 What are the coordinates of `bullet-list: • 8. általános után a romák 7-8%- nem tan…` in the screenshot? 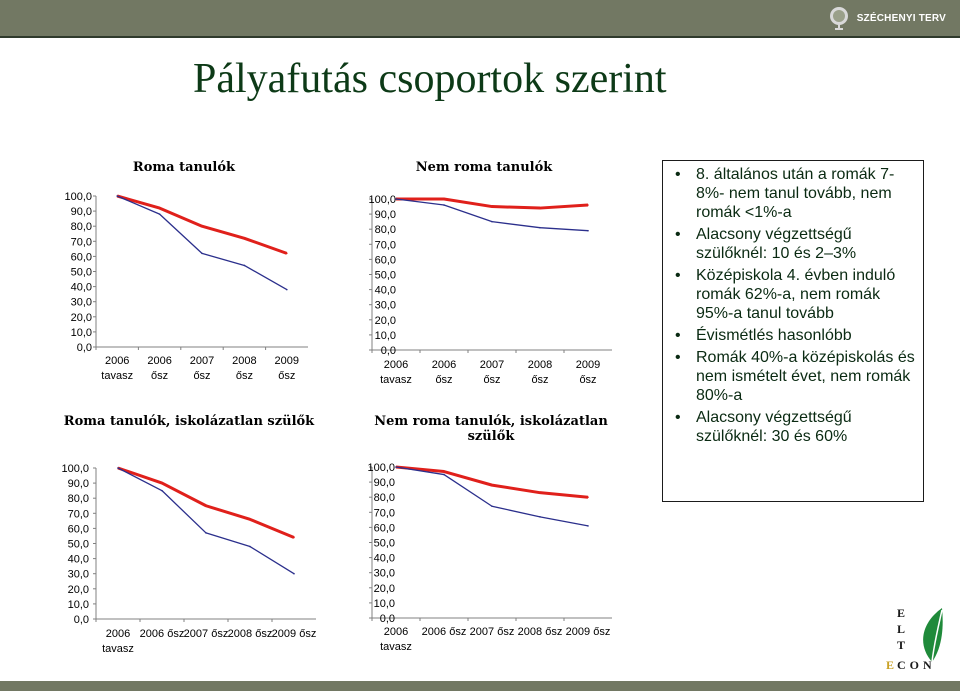 It's located at (795, 305).